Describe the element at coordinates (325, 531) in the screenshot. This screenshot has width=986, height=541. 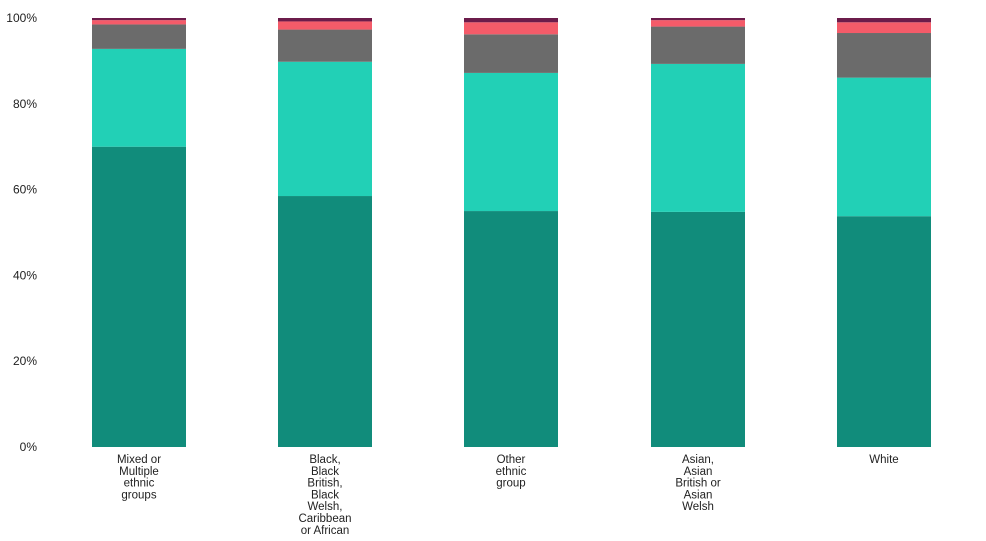
I see `x-category-label-line: or African` at that location.